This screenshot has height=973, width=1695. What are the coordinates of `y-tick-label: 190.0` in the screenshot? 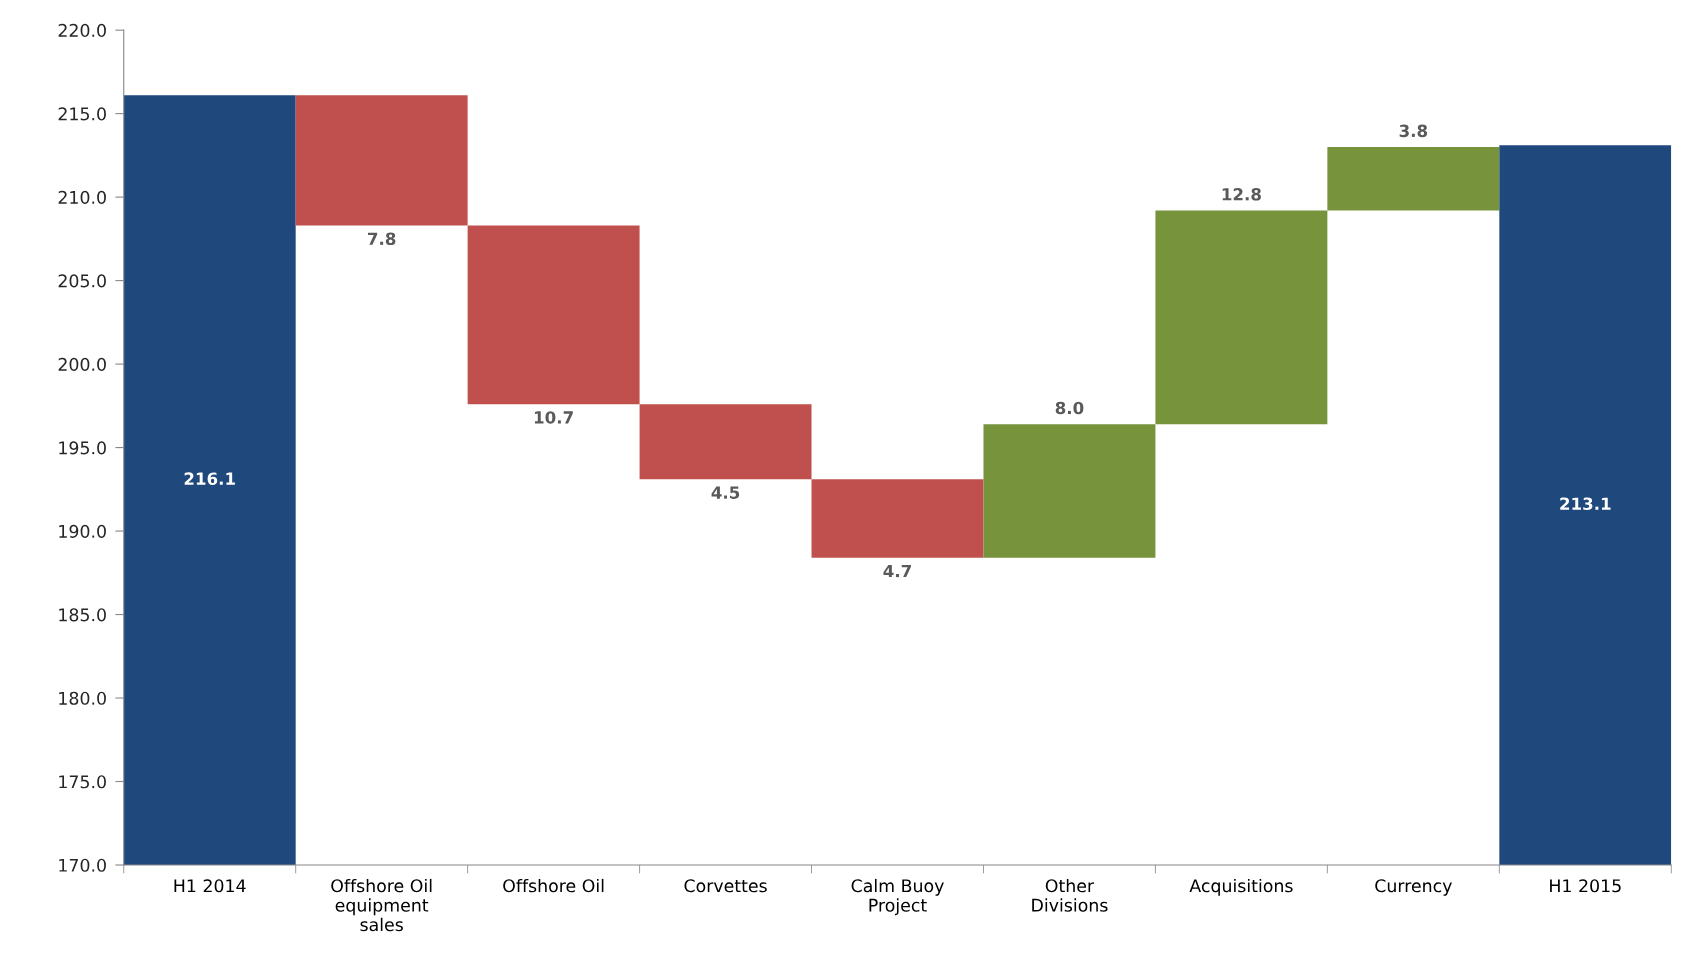 It's located at (82, 531).